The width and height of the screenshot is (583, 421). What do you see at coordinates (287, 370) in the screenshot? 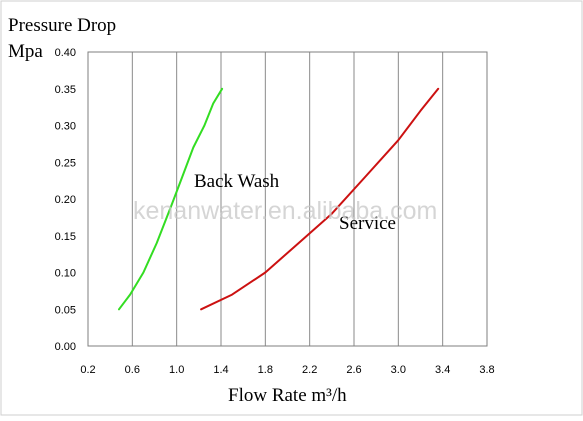
I see `x-tick-labels: 0.2 0.6 1.0 1.4 1.8 2.2 2.6 3.0 3.4 3.8` at bounding box center [287, 370].